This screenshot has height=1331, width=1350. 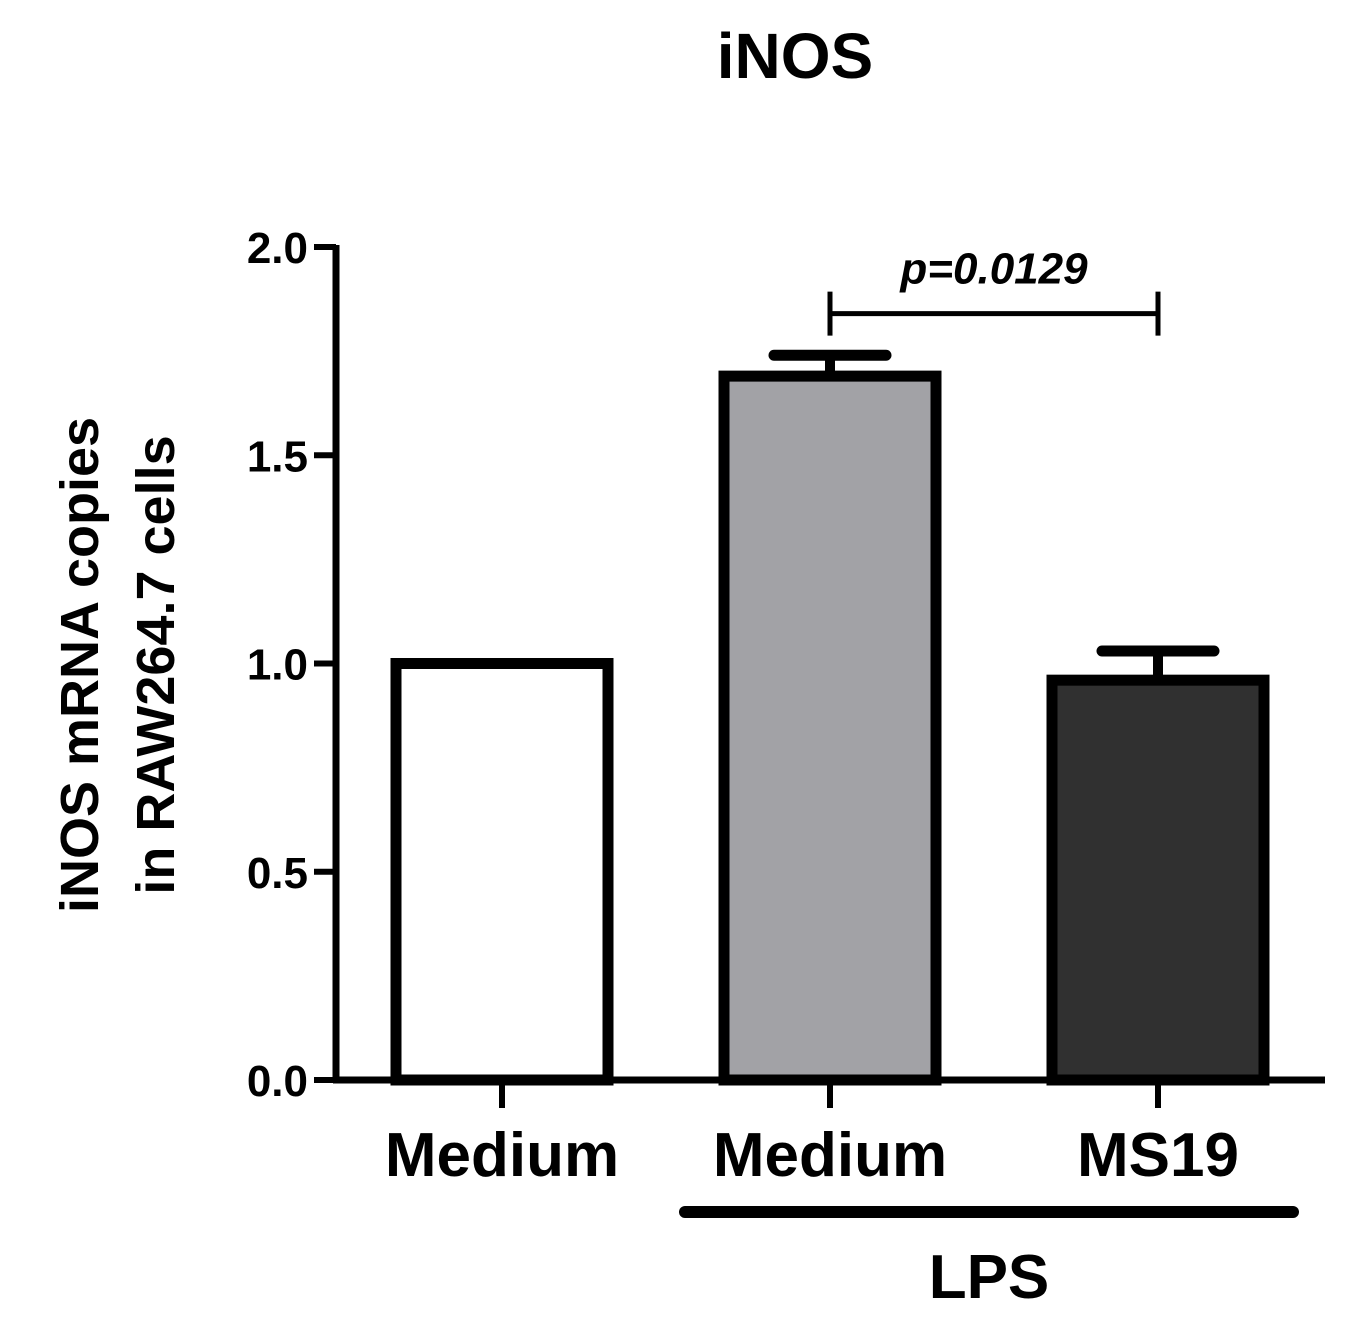 What do you see at coordinates (1158, 1155) in the screenshot?
I see `x-tick-label: MS19` at bounding box center [1158, 1155].